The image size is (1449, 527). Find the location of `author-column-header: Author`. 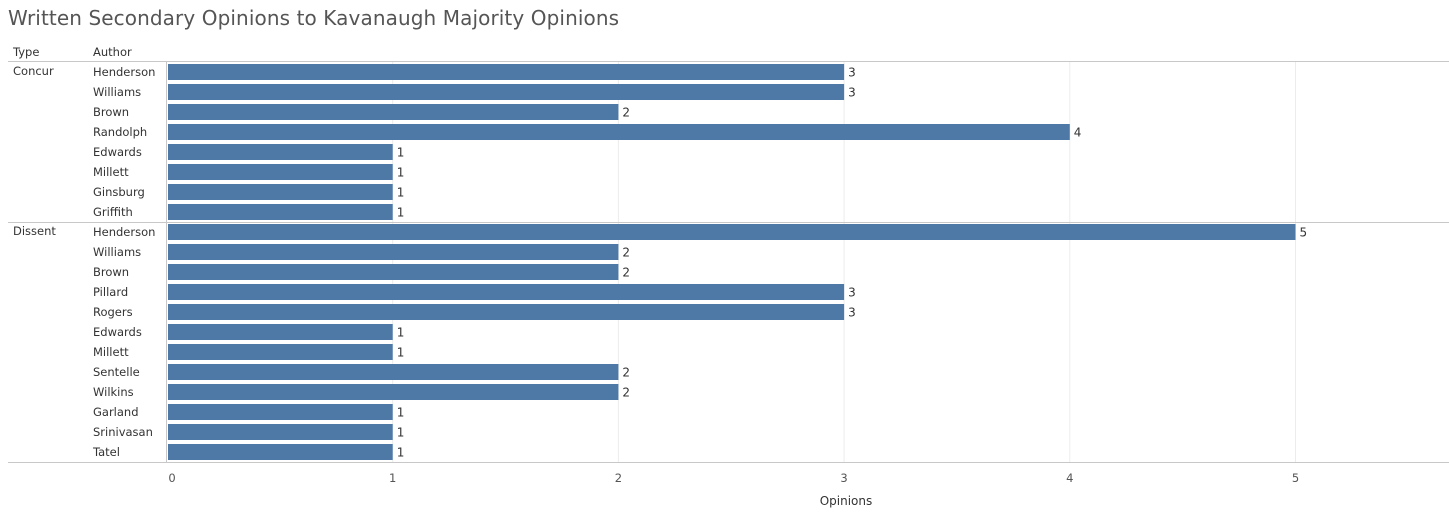

author-column-header: Author is located at coordinates (112, 52).